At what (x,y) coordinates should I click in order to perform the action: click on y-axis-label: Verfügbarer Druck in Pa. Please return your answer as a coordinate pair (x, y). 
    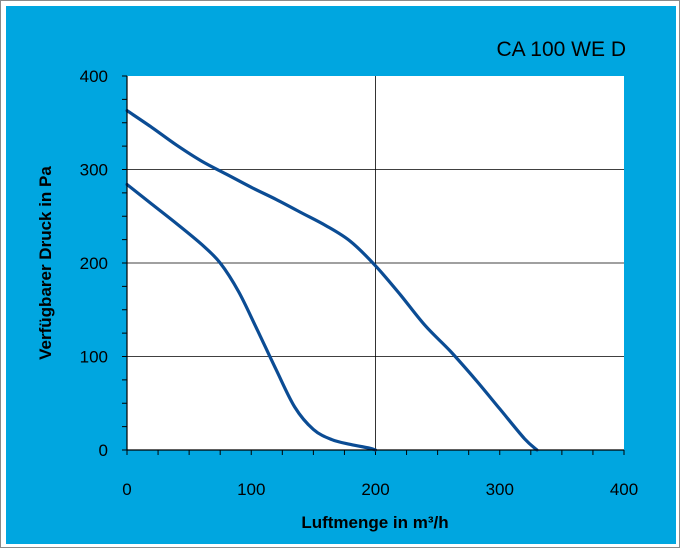
    Looking at the image, I should click on (45, 263).